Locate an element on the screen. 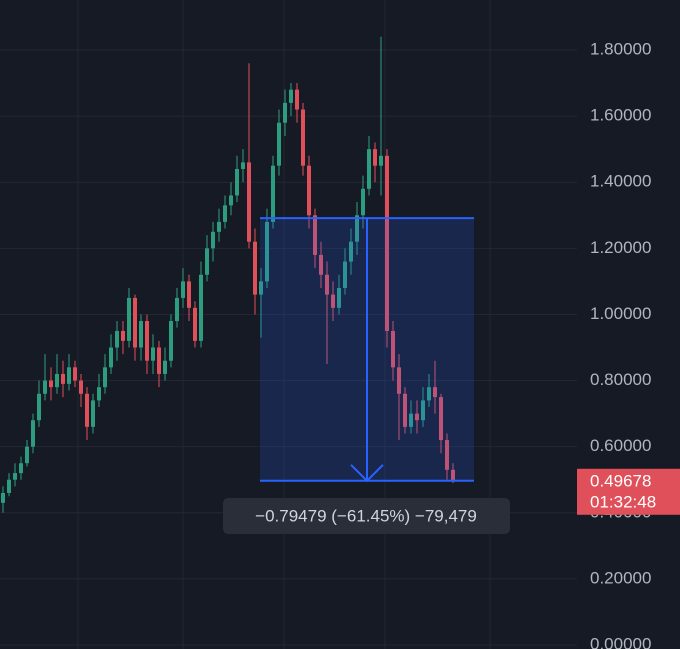  y-tick-label: 0.00000 is located at coordinates (620, 641).